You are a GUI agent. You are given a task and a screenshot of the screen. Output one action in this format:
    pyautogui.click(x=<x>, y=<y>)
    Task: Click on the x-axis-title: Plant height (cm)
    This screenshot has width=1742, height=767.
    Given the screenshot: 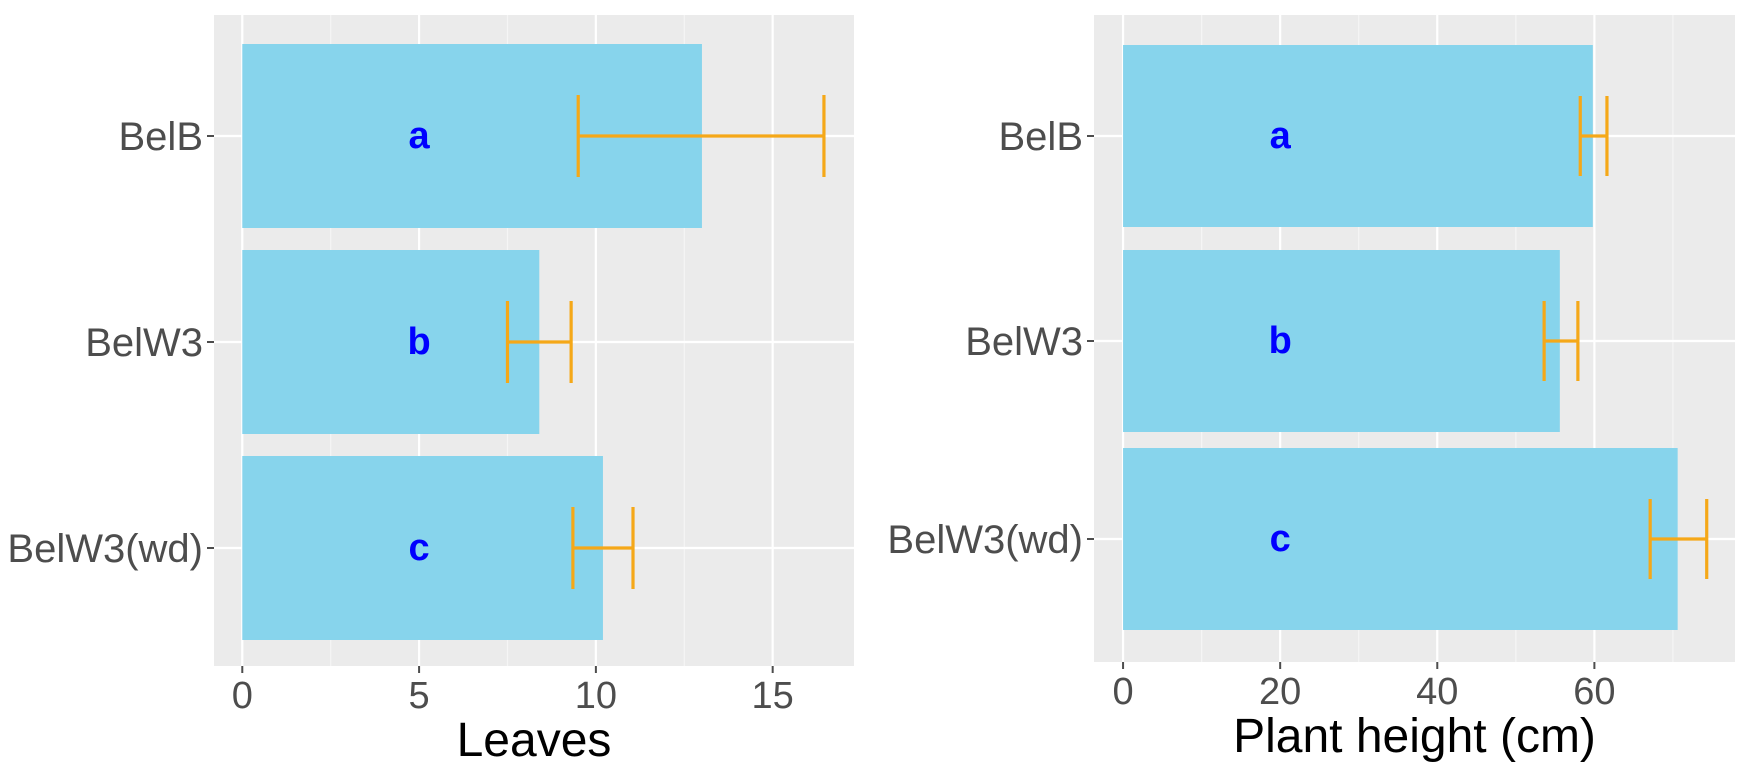 What is the action you would take?
    pyautogui.click(x=1414, y=736)
    